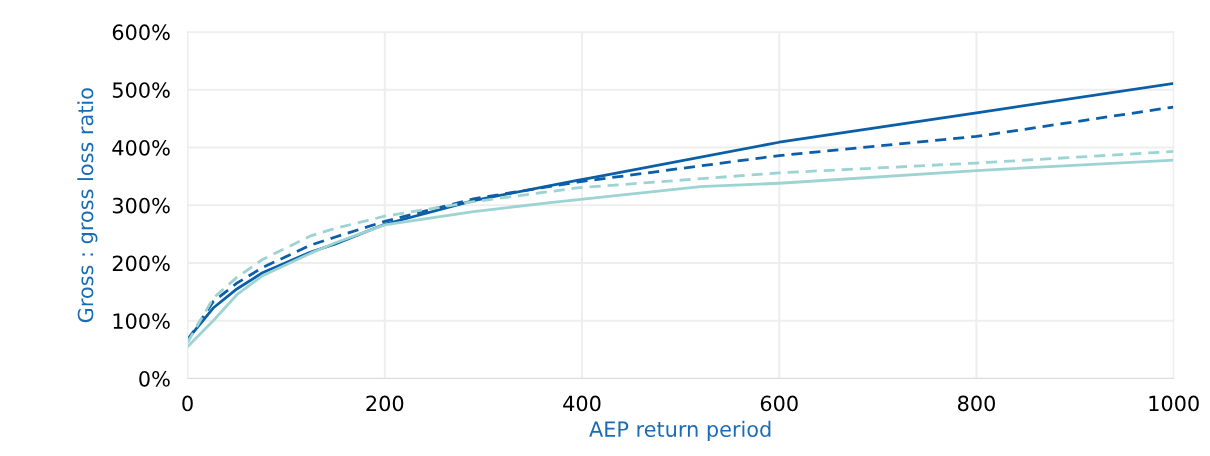 This screenshot has height=456, width=1210. What do you see at coordinates (187, 403) in the screenshot?
I see `x-tick-label: 0` at bounding box center [187, 403].